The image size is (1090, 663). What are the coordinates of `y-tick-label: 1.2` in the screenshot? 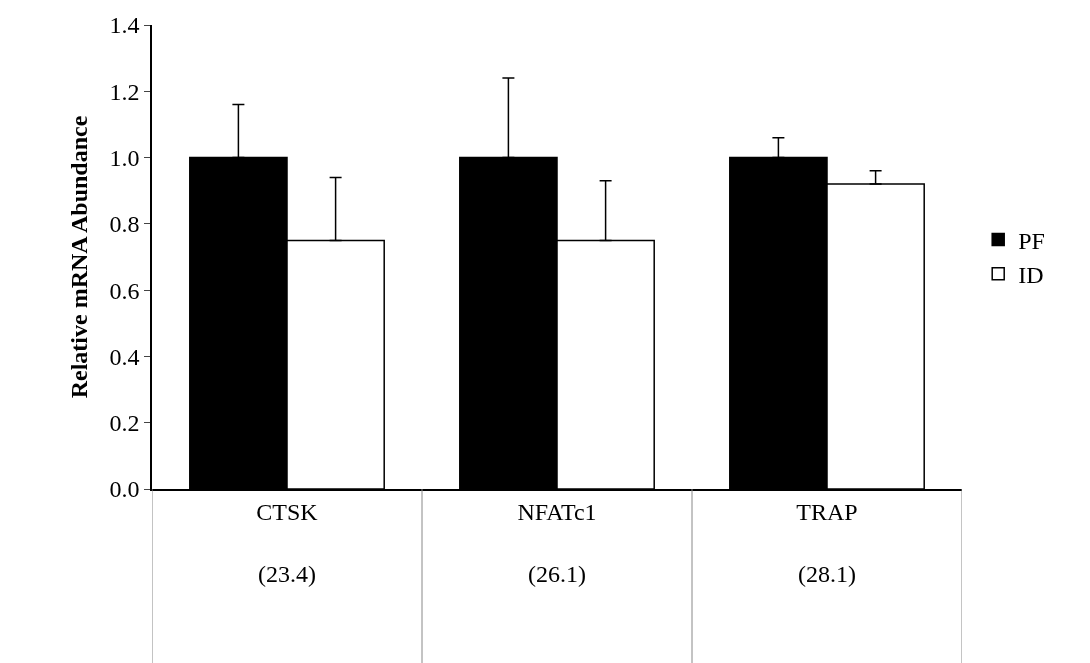 It's located at (124, 91).